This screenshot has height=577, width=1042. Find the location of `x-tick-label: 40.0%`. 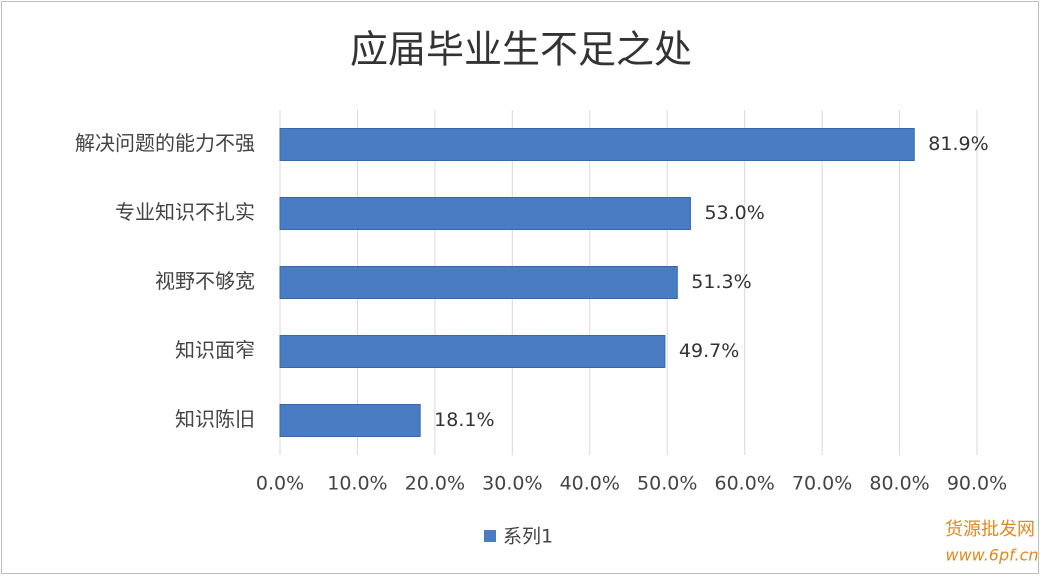

x-tick-label: 40.0% is located at coordinates (590, 484).